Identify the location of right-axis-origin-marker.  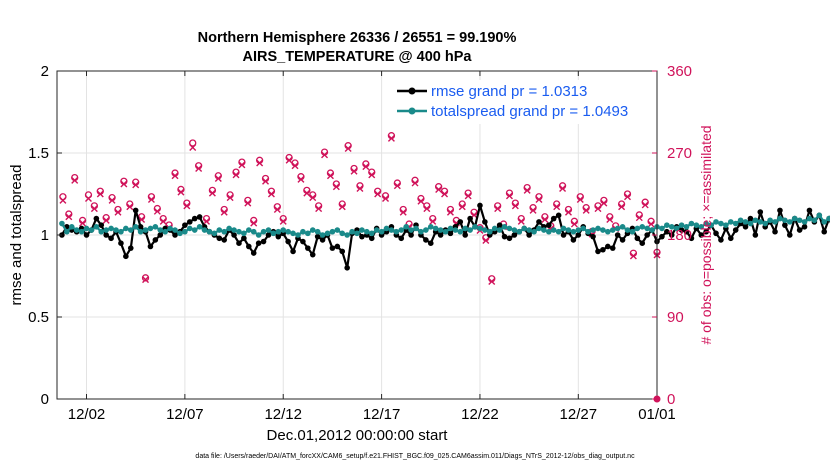
(657, 399).